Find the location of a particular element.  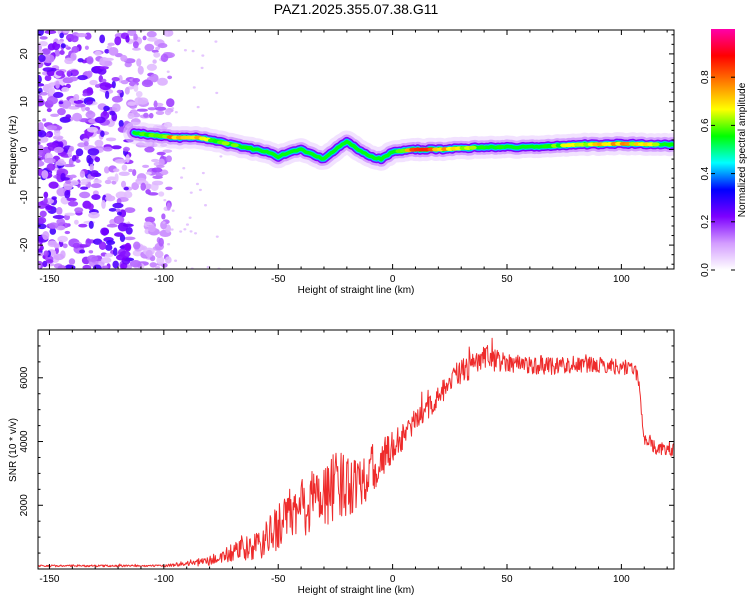

snr-y-tick-label: 2000 is located at coordinates (24, 505).